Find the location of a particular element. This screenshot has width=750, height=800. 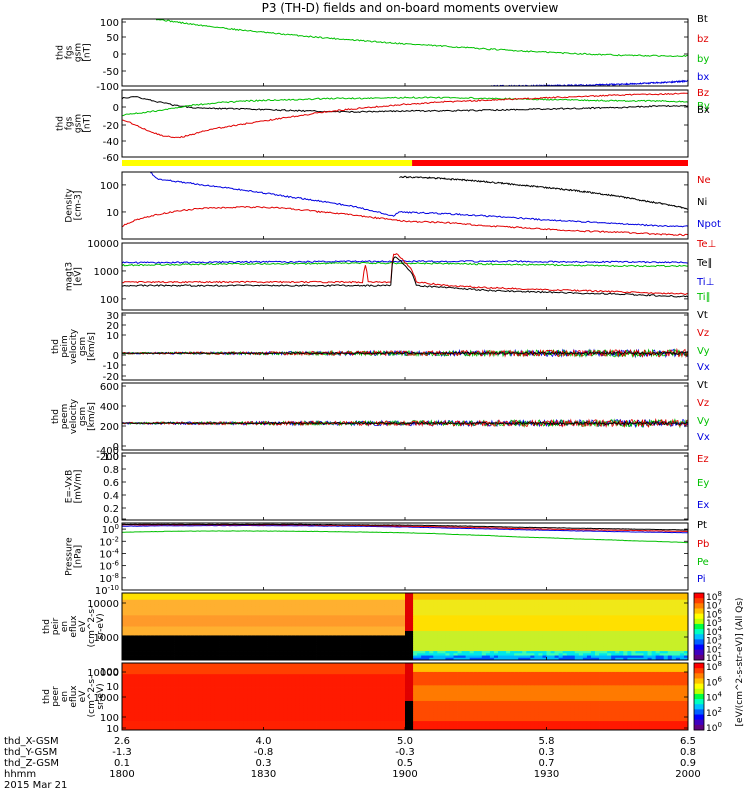

y-tick-label: 0 is located at coordinates (116, 356).